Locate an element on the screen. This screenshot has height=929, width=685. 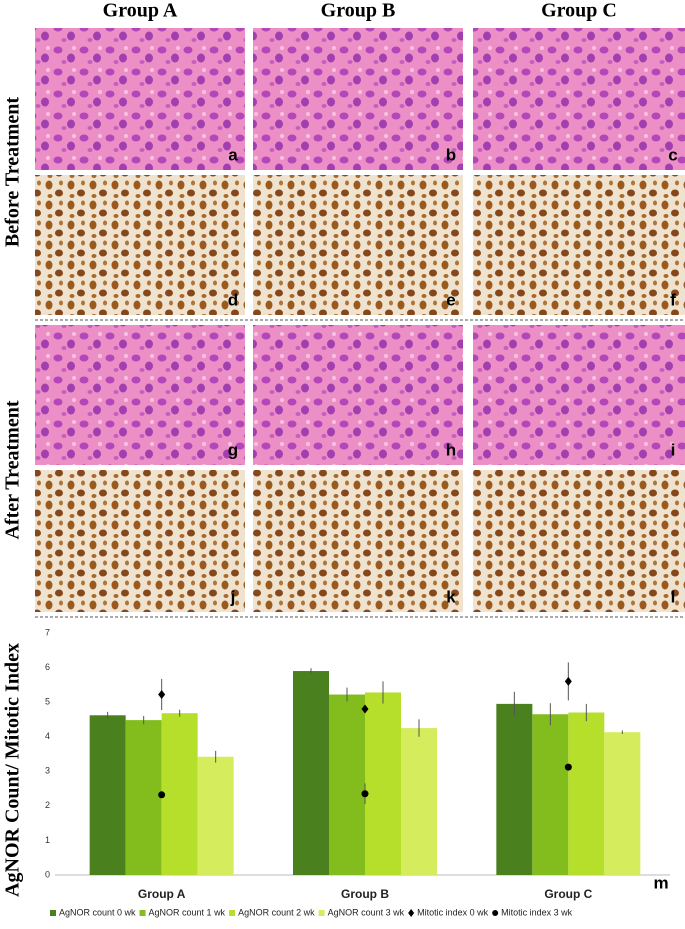
panel-label: a is located at coordinates (233, 154).